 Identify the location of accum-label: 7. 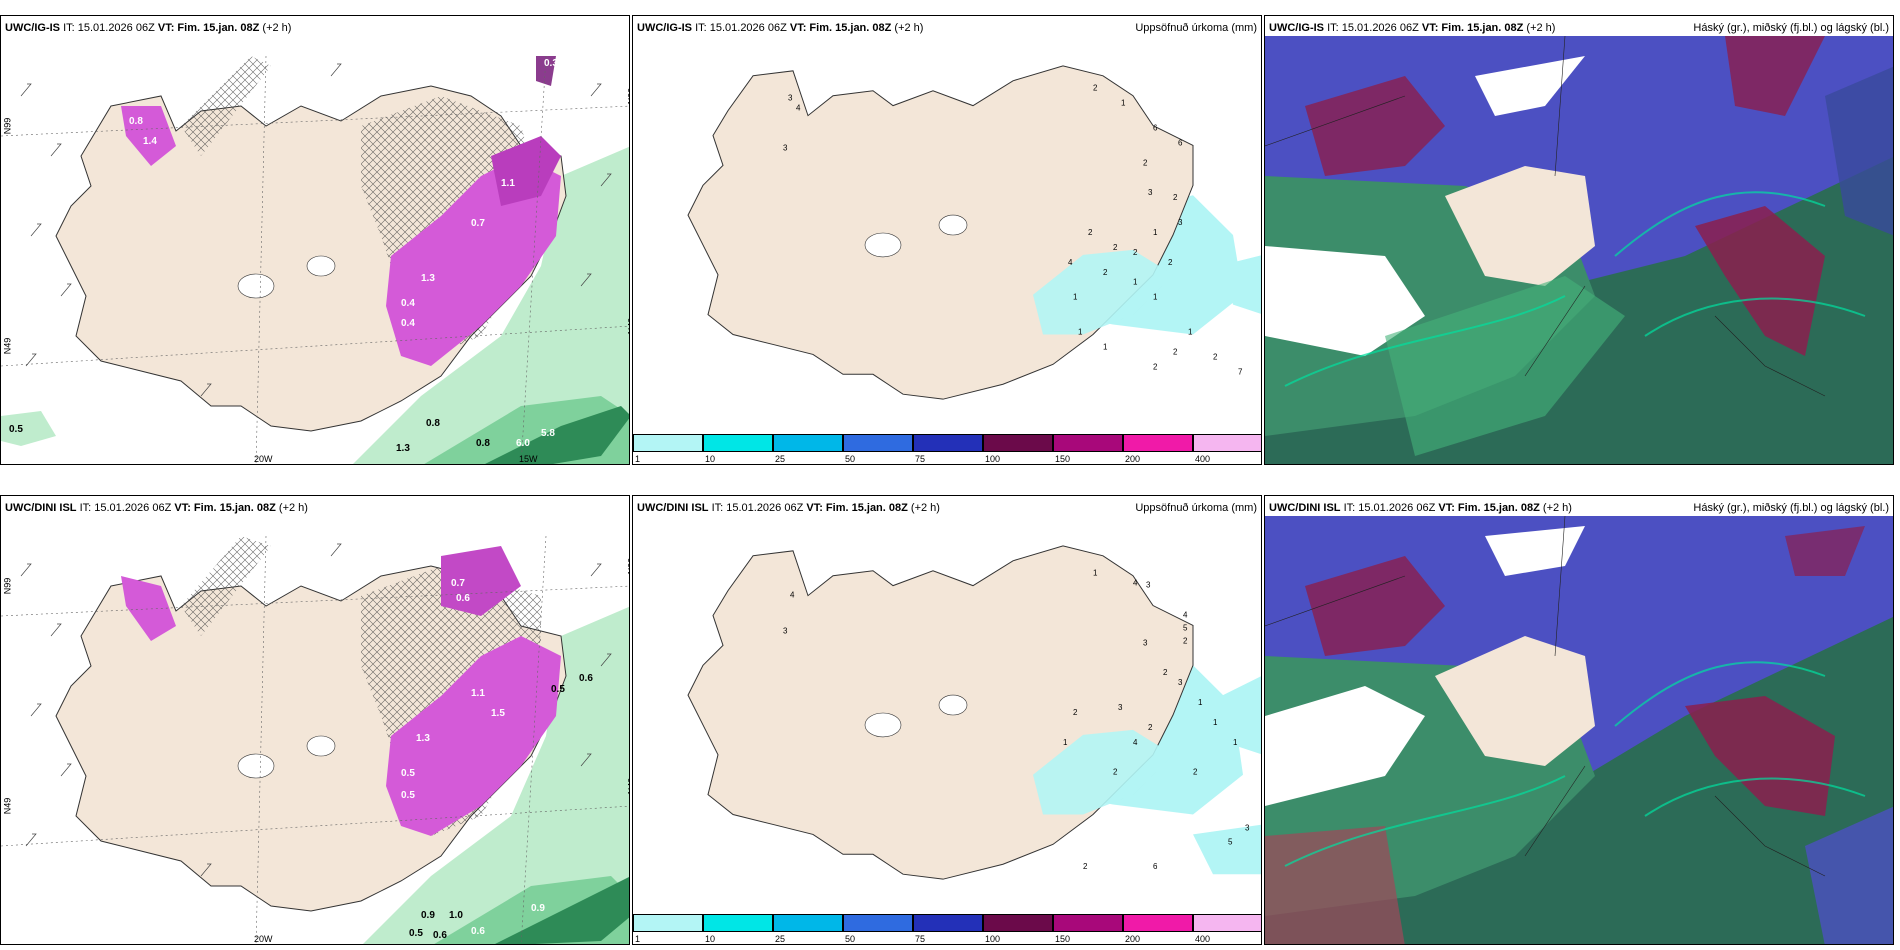
(1240, 371).